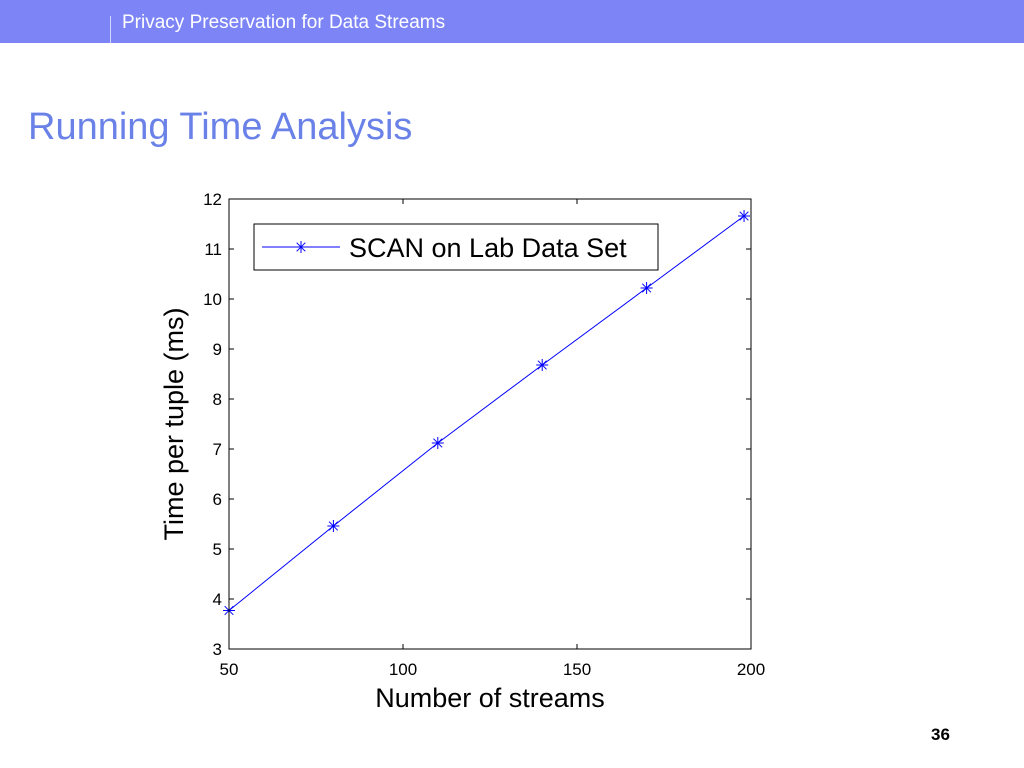 The height and width of the screenshot is (768, 1024). I want to click on legend: SCAN on Lab Data Set, so click(456, 247).